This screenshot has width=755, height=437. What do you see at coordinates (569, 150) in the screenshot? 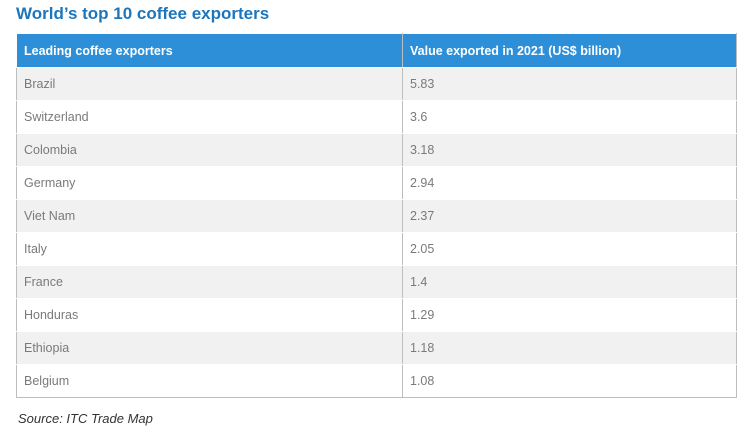
I see `cell-value: 3.18` at bounding box center [569, 150].